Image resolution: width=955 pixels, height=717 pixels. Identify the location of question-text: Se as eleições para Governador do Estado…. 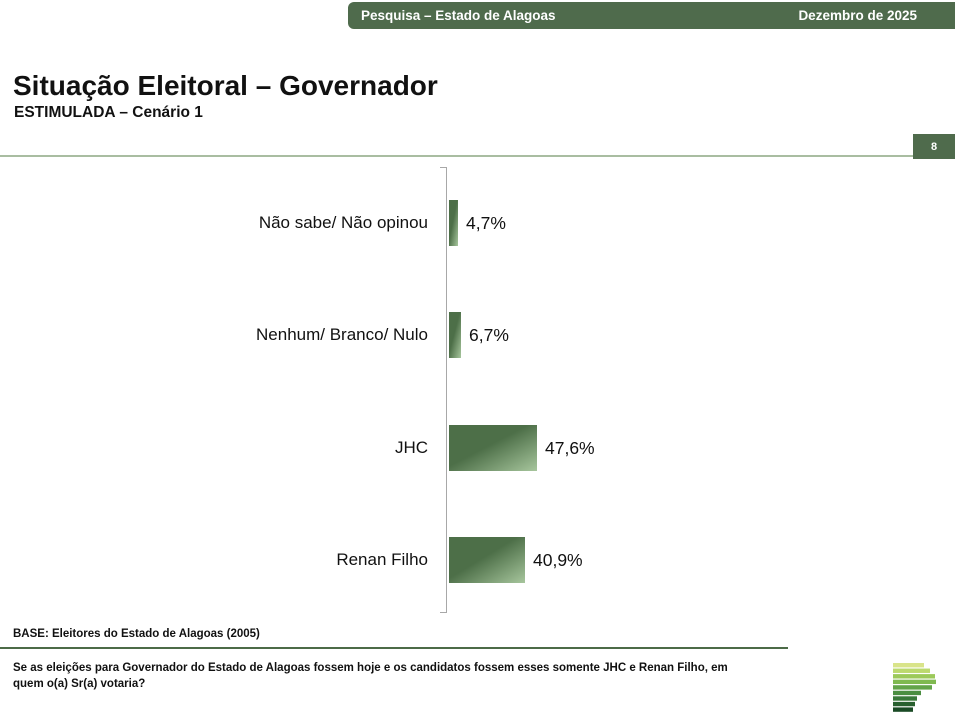
(370, 676).